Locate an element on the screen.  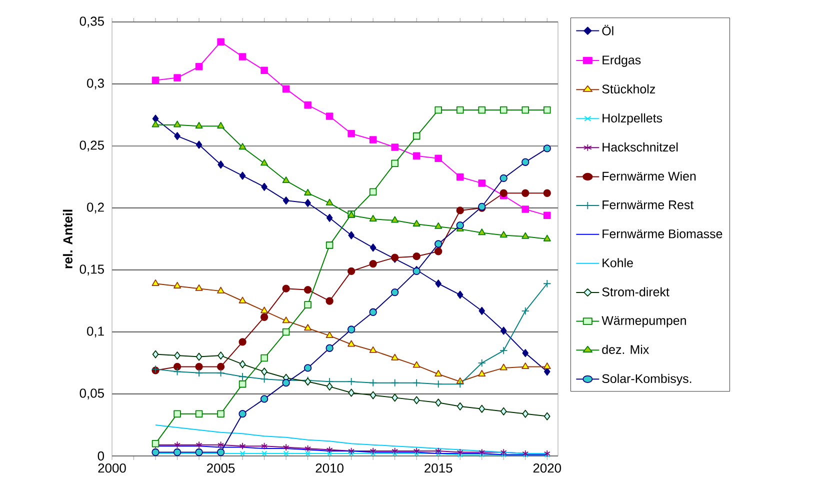
y-tick-label: 0,15 is located at coordinates (92, 270).